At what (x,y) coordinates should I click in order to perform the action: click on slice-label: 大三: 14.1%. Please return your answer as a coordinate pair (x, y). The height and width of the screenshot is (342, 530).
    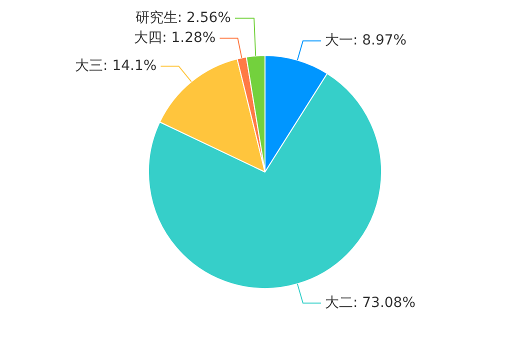
    Looking at the image, I should click on (116, 66).